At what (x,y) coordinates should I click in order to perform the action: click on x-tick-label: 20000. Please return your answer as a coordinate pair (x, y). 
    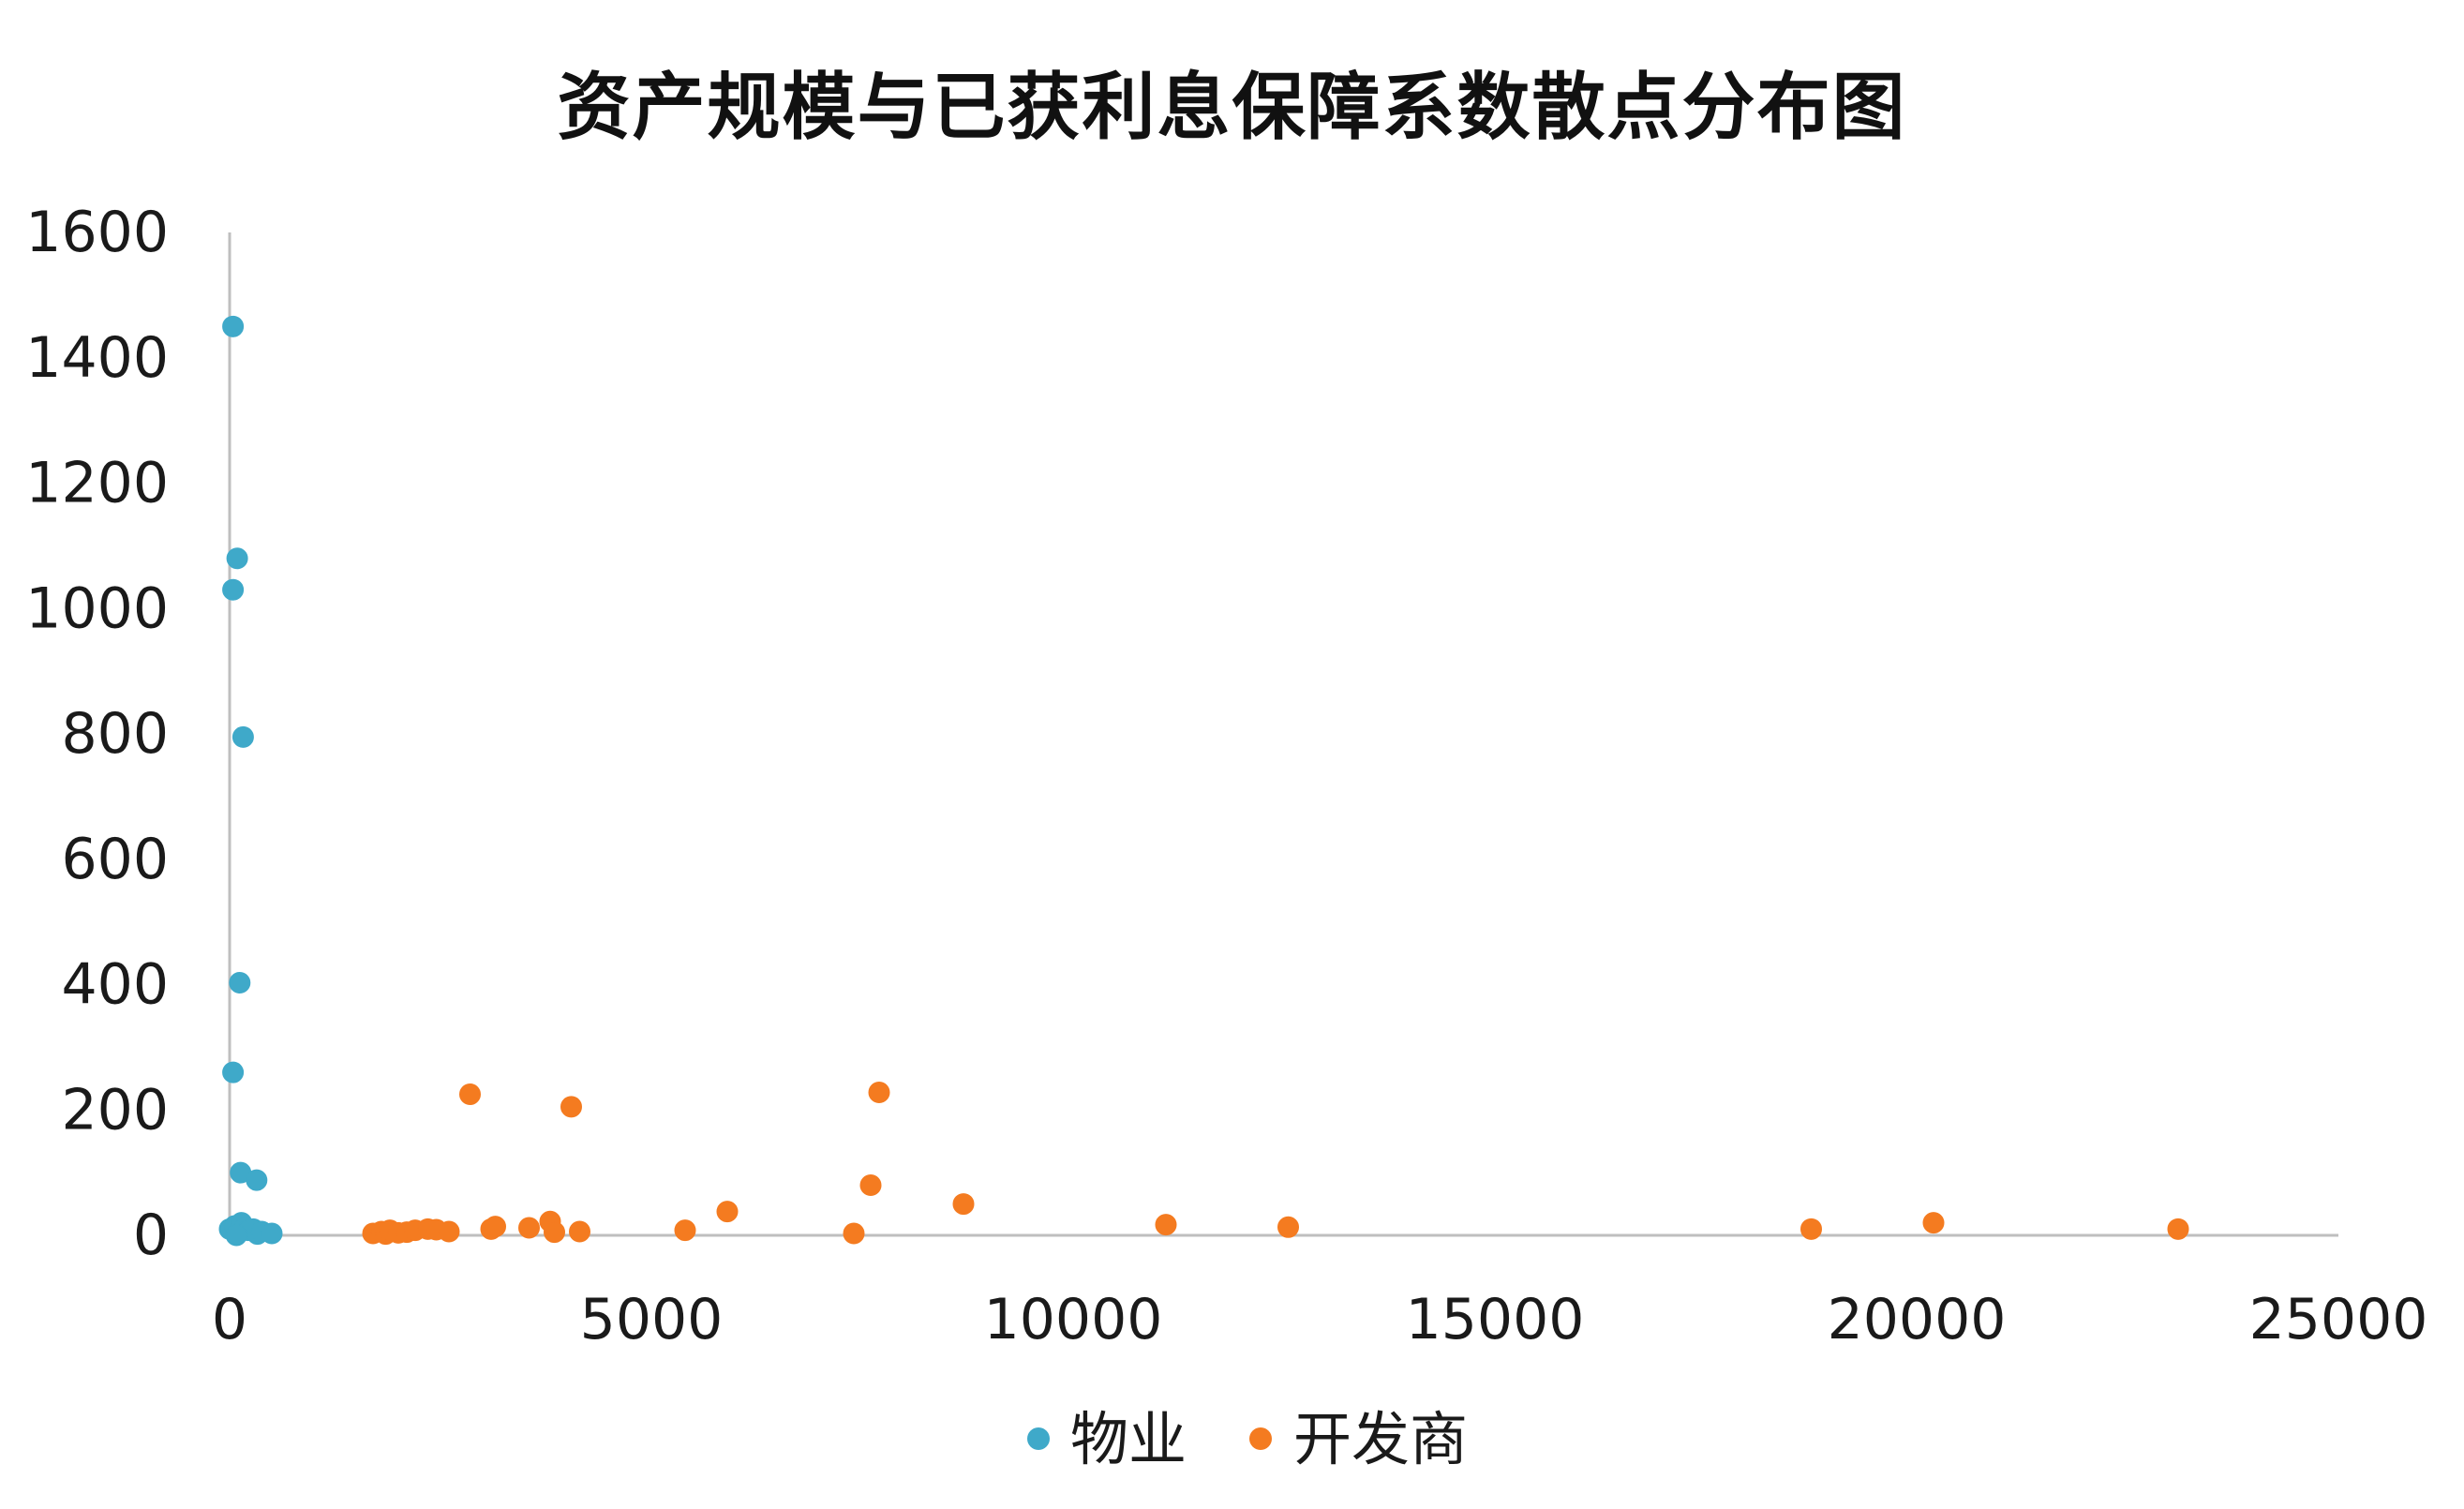
    Looking at the image, I should click on (1918, 1319).